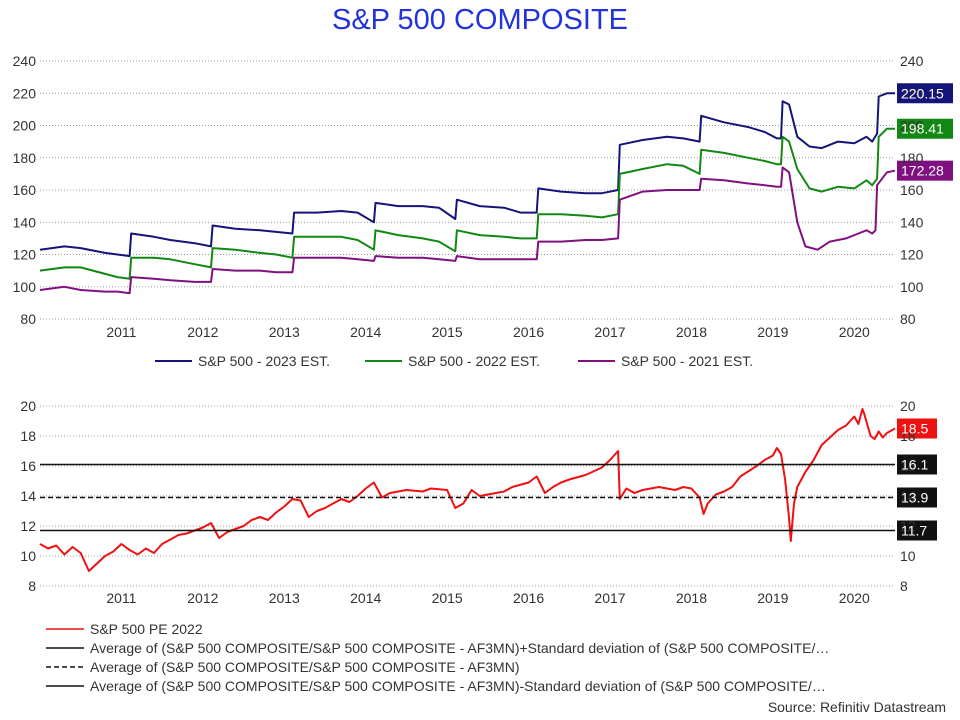  Describe the element at coordinates (922, 171) in the screenshot. I see `value-tag-label: 172.28` at that location.